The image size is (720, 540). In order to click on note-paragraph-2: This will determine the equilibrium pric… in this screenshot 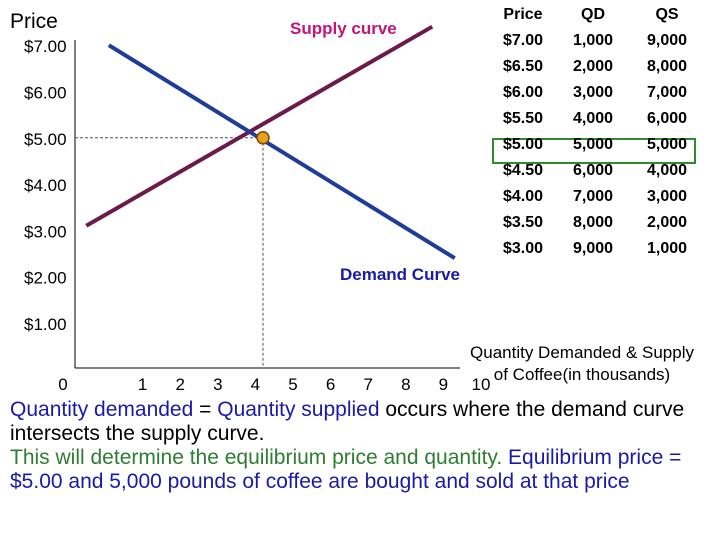, I will do `click(360, 470)`.